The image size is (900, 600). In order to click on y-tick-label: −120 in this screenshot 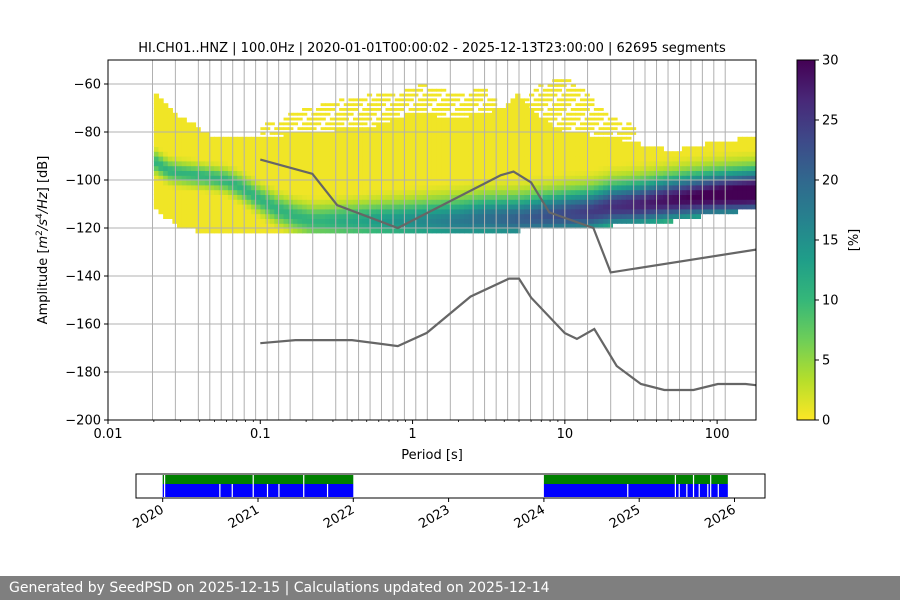, I will do `click(83, 229)`.